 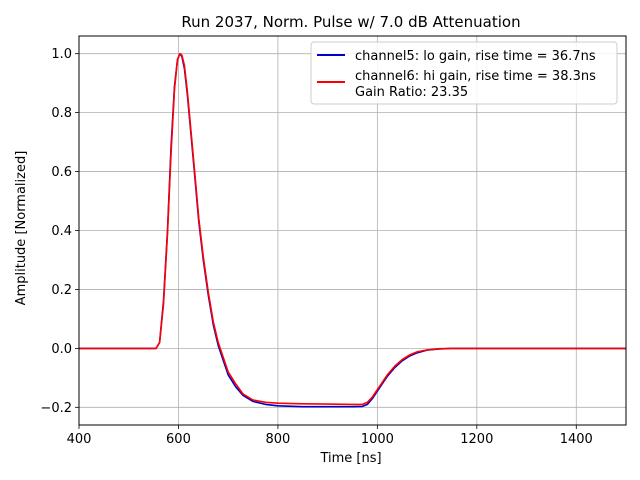 I want to click on legend-box, so click(x=464, y=73).